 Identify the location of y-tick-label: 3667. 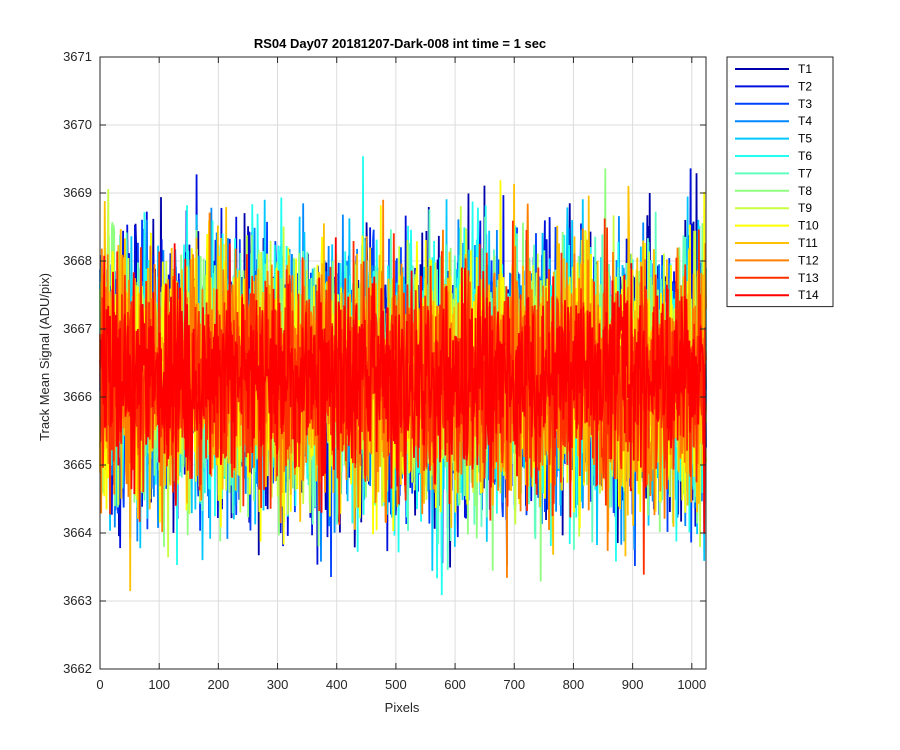
(77, 328).